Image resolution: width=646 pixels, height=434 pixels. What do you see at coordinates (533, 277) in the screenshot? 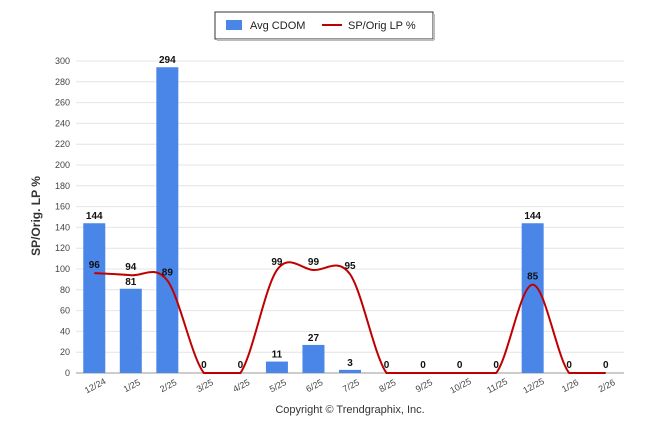
I see `line-data-label: 85` at bounding box center [533, 277].